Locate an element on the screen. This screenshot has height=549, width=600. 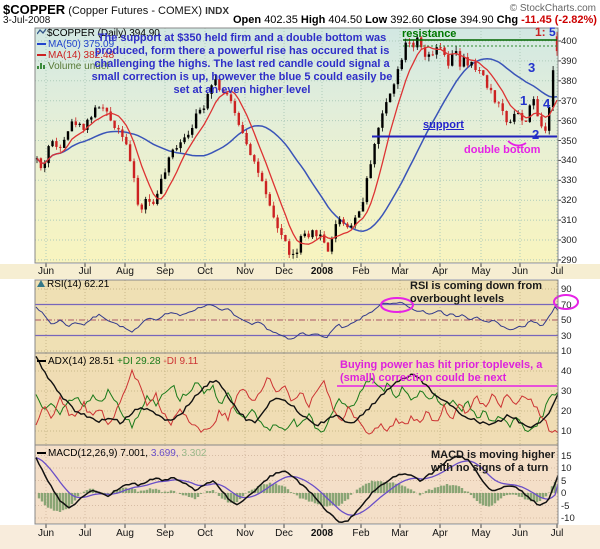
header-title: $COPPER (Copper Futures - COMEX) INDX is located at coordinates (116, 9).